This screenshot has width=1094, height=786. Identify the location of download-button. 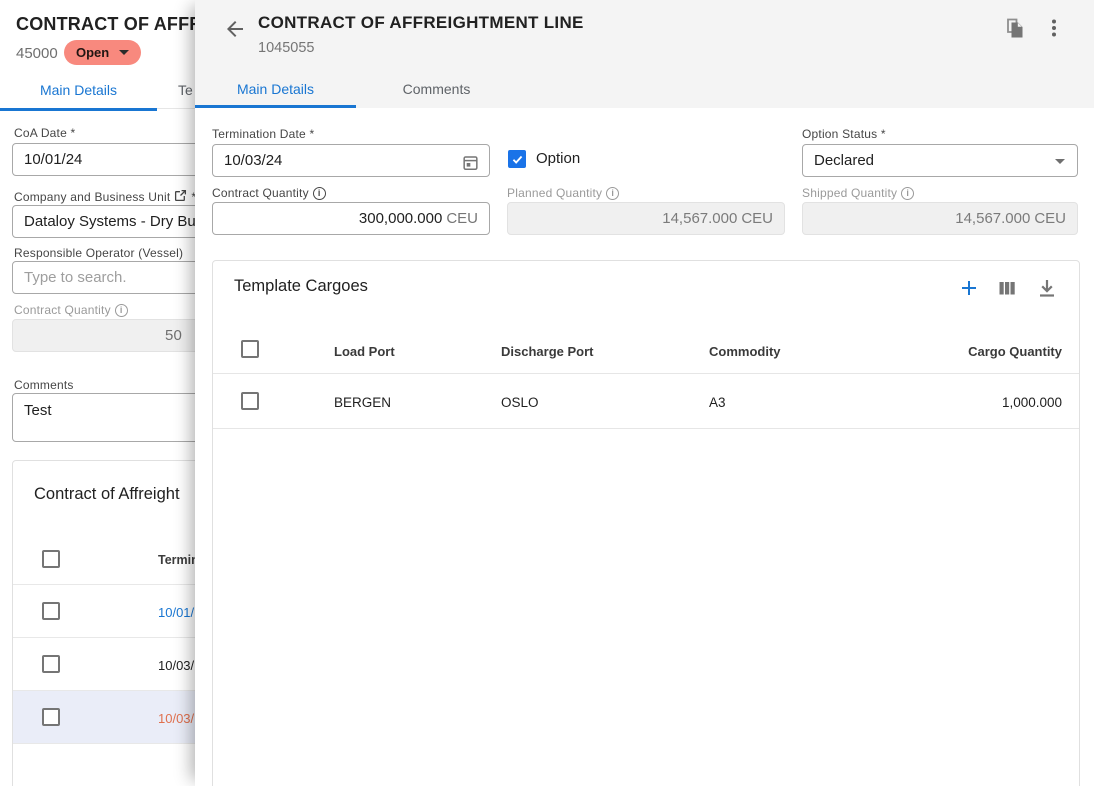
(1047, 288).